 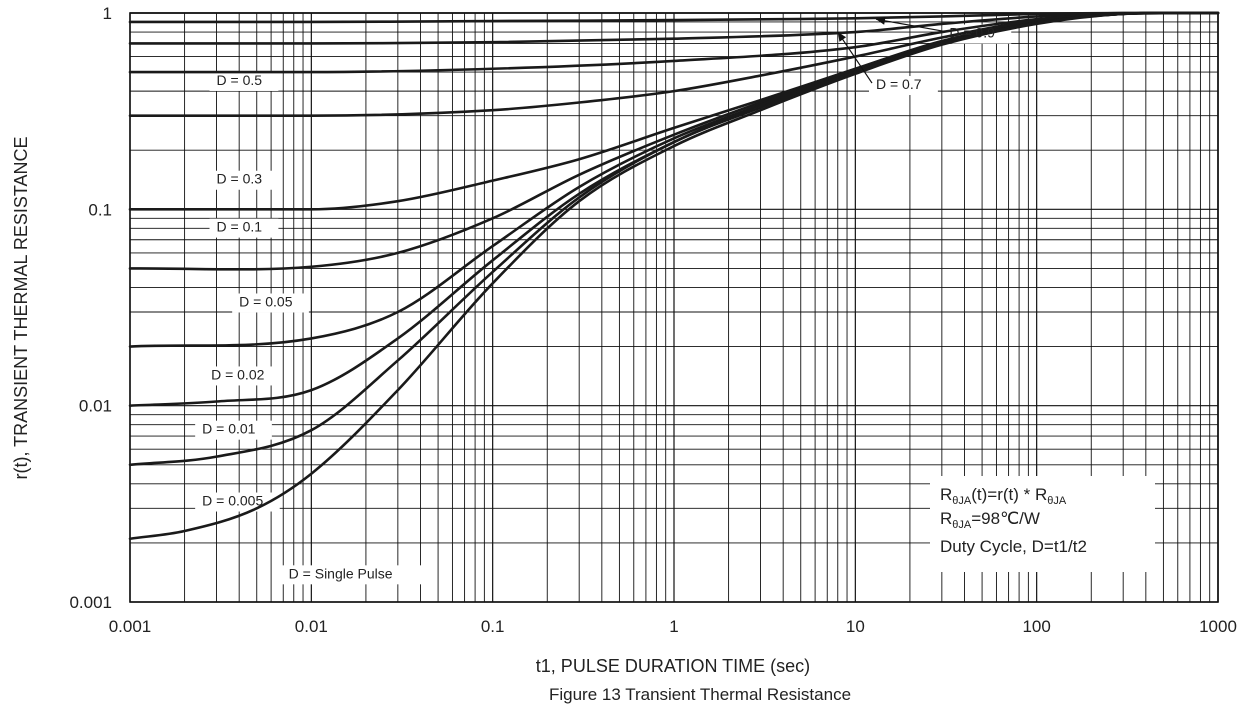 I want to click on x-tick-label: 1, so click(x=673, y=626).